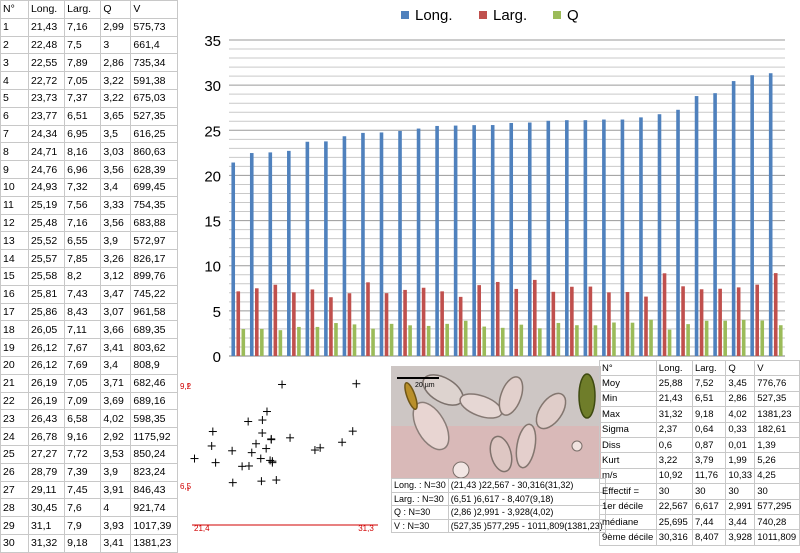  What do you see at coordinates (14, 454) in the screenshot?
I see `table-cell: 25` at bounding box center [14, 454].